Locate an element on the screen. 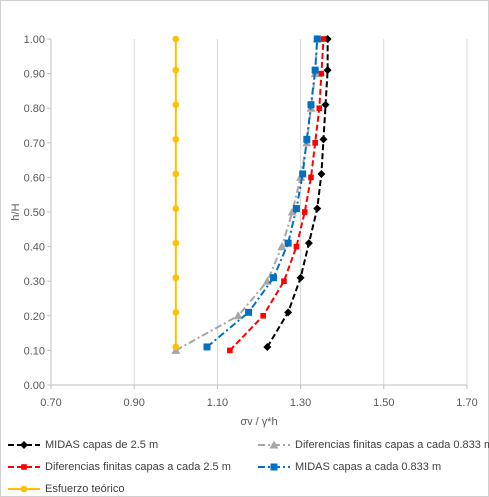  x-tick-label: 0.70 is located at coordinates (50, 403).